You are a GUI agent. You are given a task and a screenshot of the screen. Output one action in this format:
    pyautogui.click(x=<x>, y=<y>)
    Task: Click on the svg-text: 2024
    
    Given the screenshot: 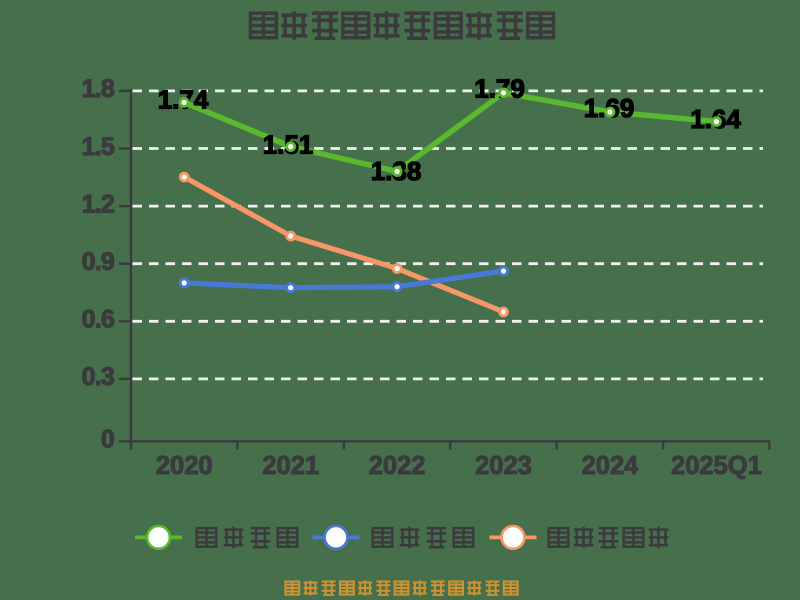 What is the action you would take?
    pyautogui.click(x=611, y=466)
    